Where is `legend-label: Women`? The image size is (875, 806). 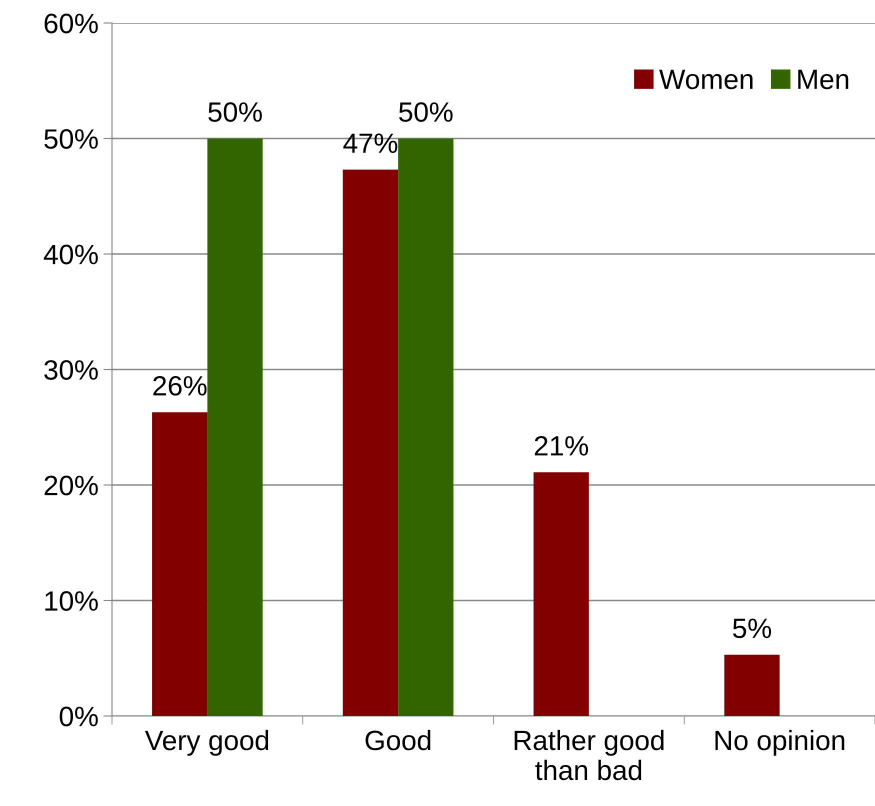 legend-label: Women is located at coordinates (706, 80).